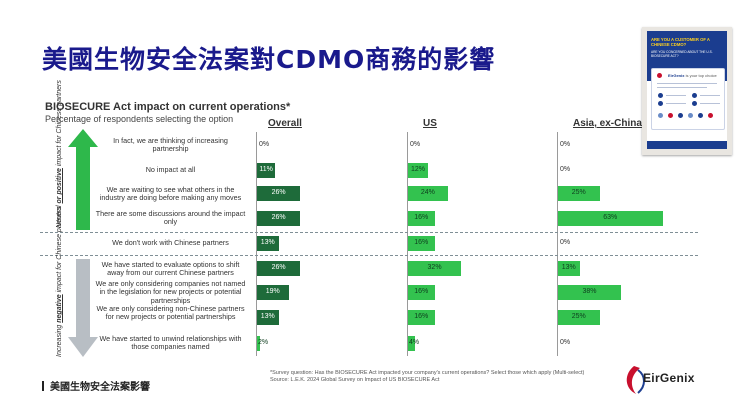 This screenshot has height=402, width=740. I want to click on axis-line-asia, so click(557, 244).